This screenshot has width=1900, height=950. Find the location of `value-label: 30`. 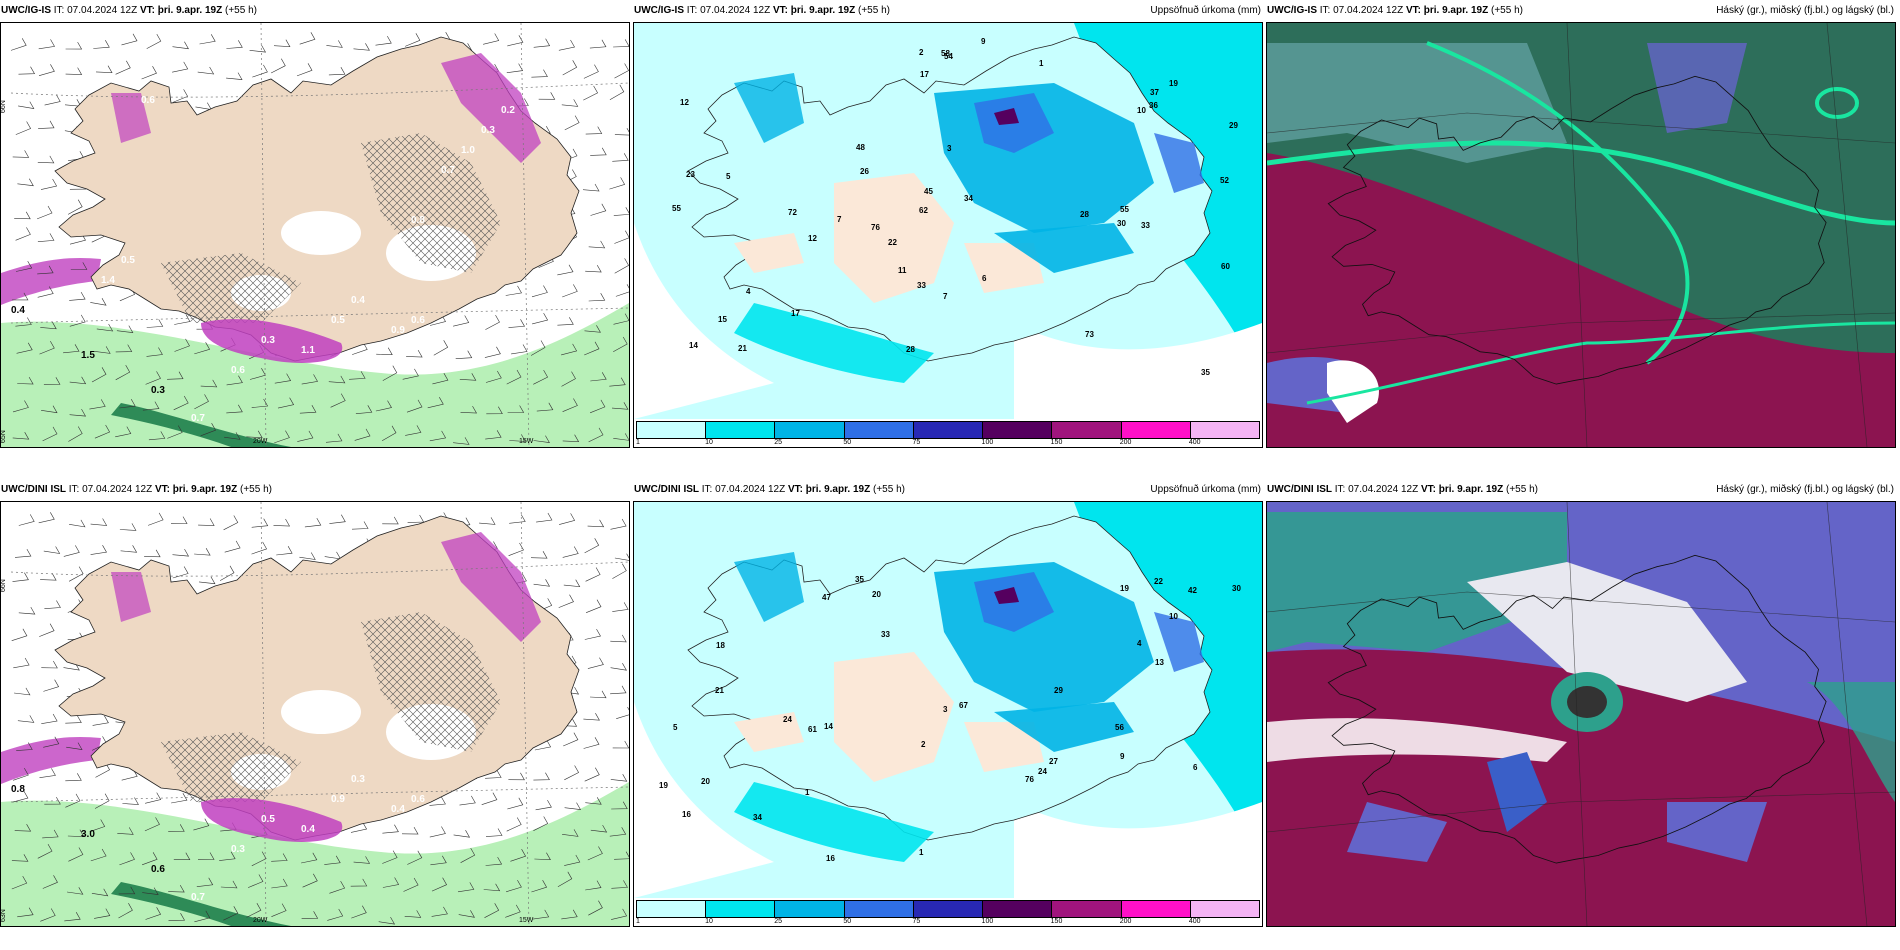

value-label: 30 is located at coordinates (1121, 223).